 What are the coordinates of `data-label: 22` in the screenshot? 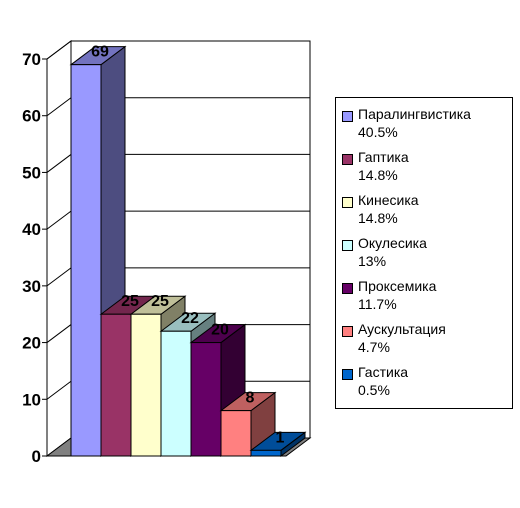 It's located at (190, 318).